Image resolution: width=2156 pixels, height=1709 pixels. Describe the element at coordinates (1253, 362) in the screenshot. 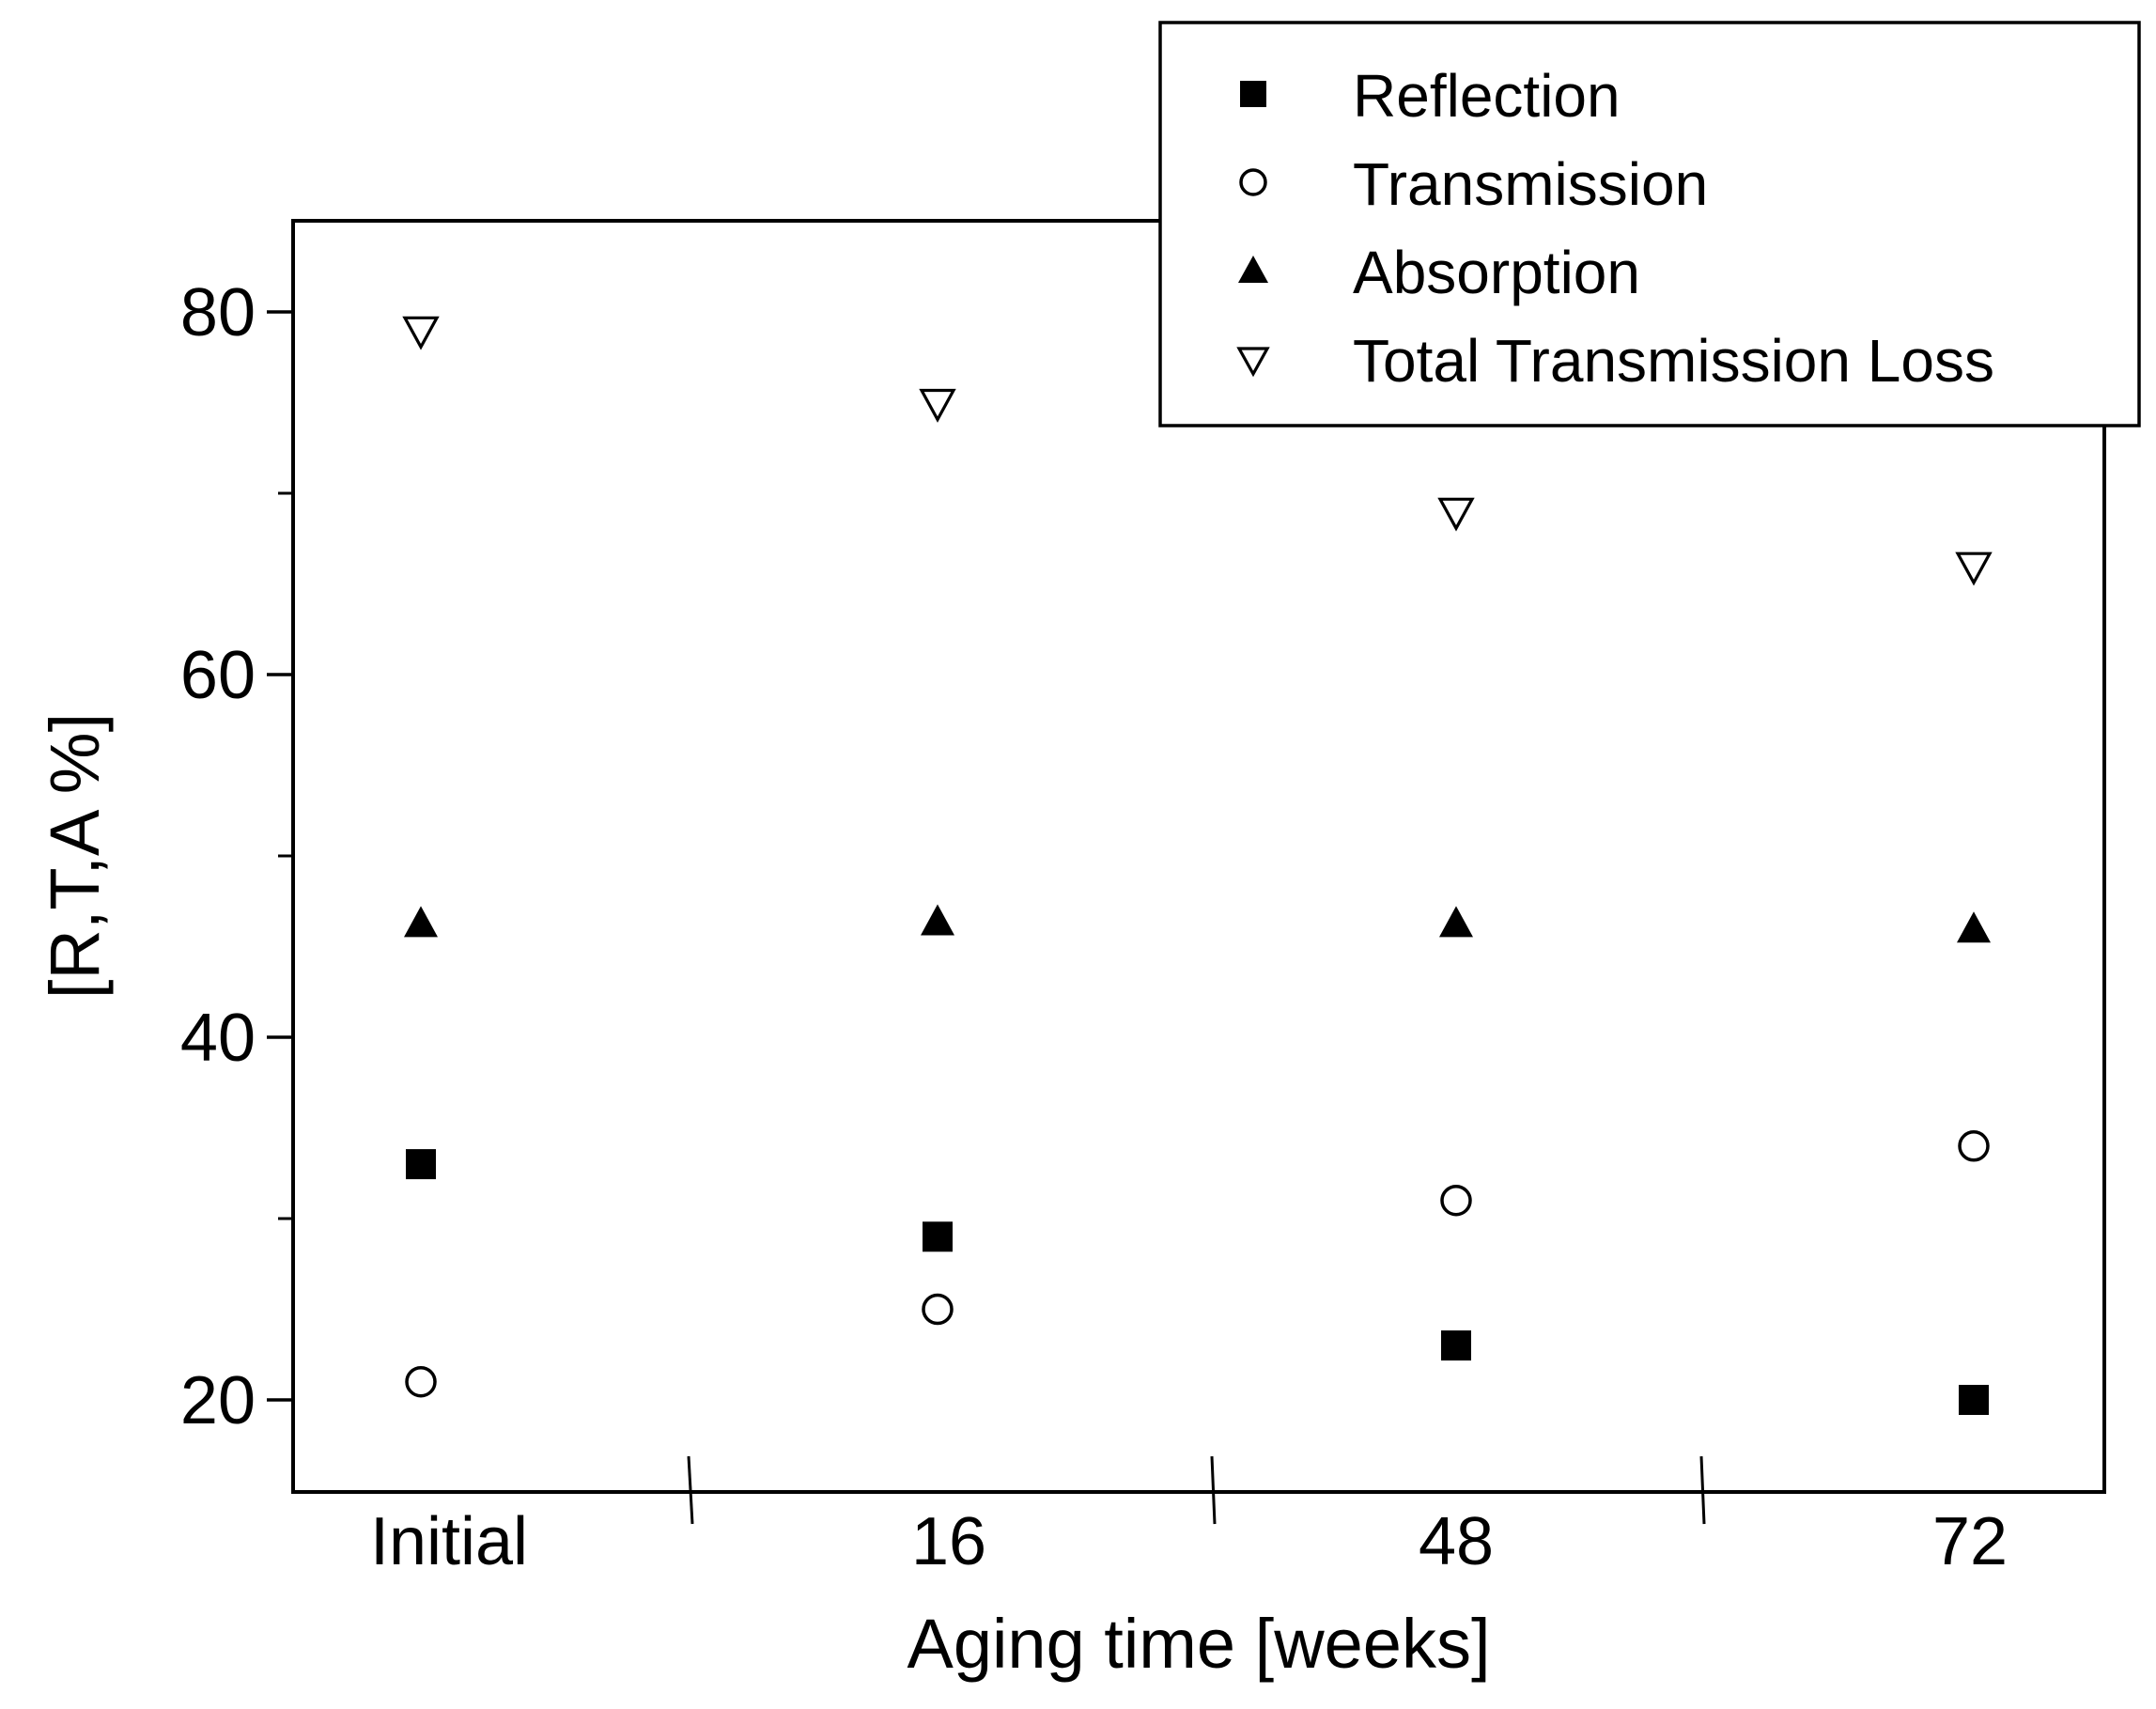

I see `legend-total-transmission-loss-marker` at that location.